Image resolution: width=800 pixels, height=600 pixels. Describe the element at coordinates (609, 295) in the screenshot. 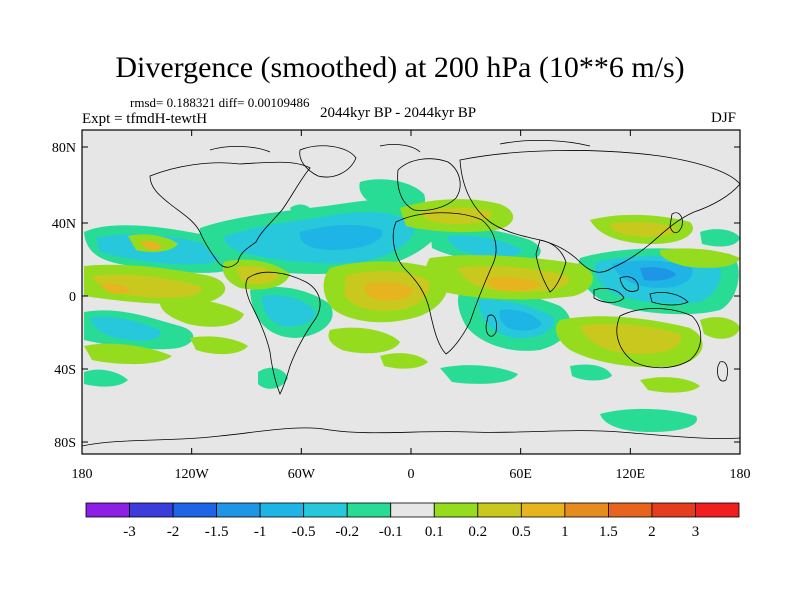

I see `coast-indonesia` at that location.